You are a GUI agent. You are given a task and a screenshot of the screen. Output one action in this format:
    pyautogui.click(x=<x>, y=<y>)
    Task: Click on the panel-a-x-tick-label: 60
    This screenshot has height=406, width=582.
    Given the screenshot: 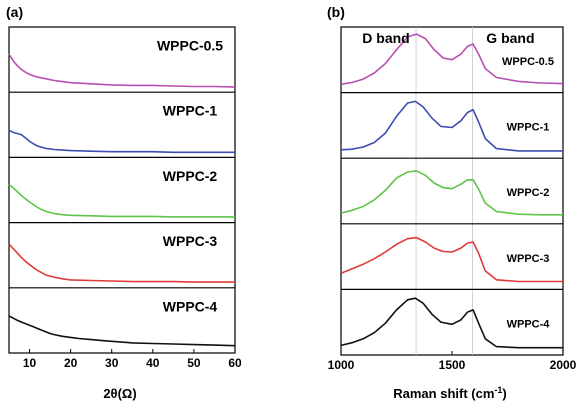 What is the action you would take?
    pyautogui.click(x=235, y=363)
    